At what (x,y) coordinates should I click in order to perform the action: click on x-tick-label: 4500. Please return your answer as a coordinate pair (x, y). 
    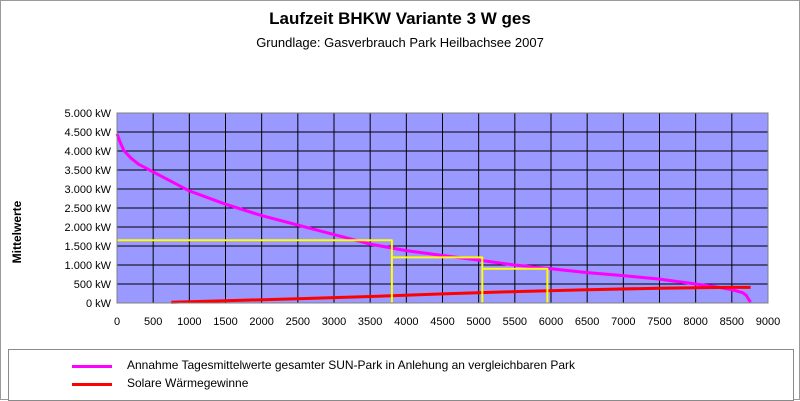
    Looking at the image, I should click on (442, 322).